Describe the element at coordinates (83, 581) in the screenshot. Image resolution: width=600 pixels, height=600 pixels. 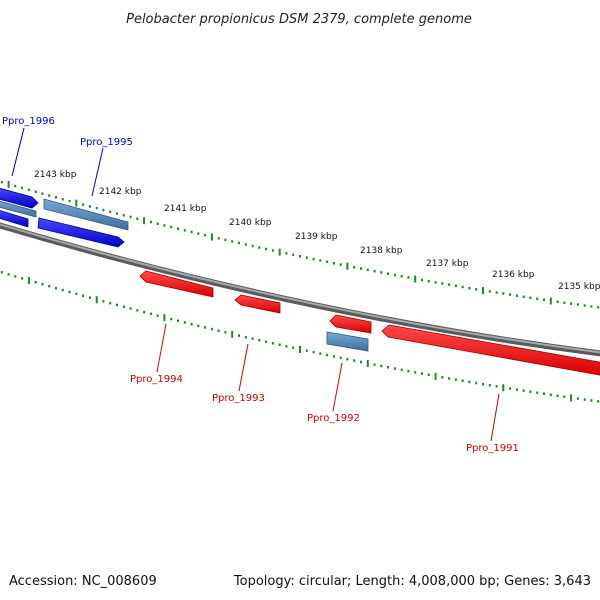
I see `accession-text: Accession: NC_008609` at that location.